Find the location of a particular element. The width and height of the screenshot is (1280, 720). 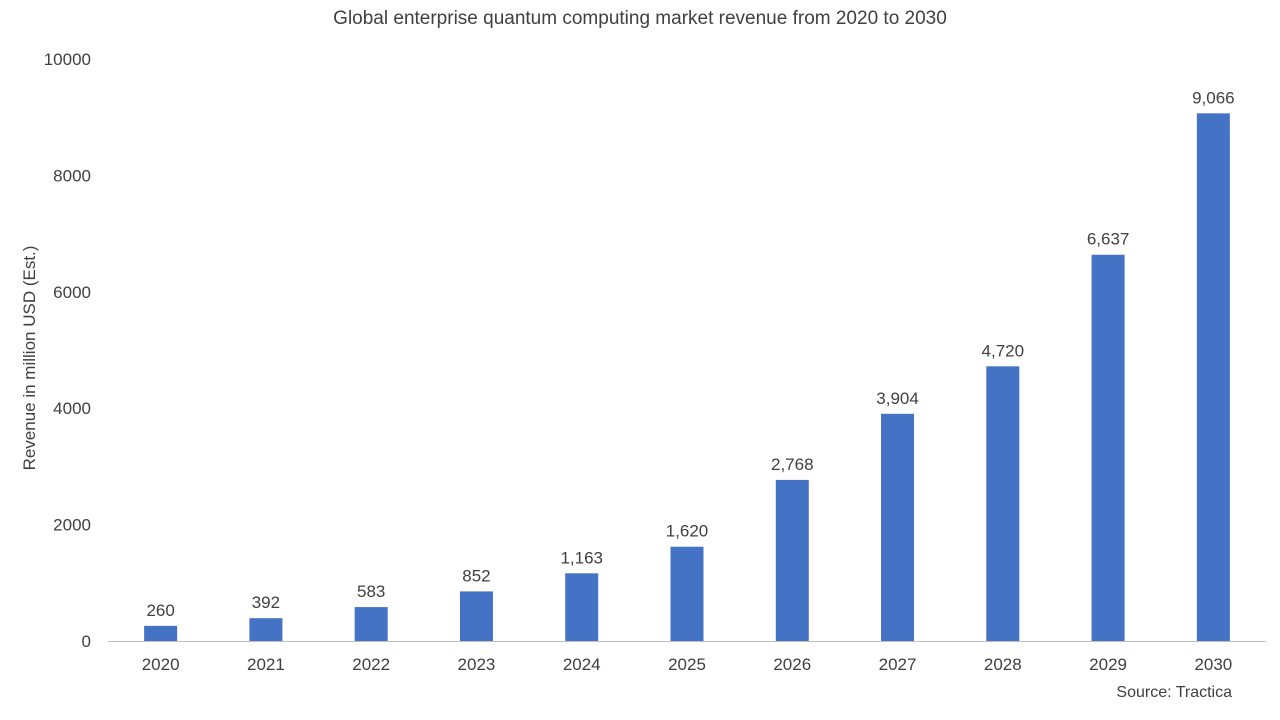

x-tick-label-2027: 2027 is located at coordinates (898, 664).